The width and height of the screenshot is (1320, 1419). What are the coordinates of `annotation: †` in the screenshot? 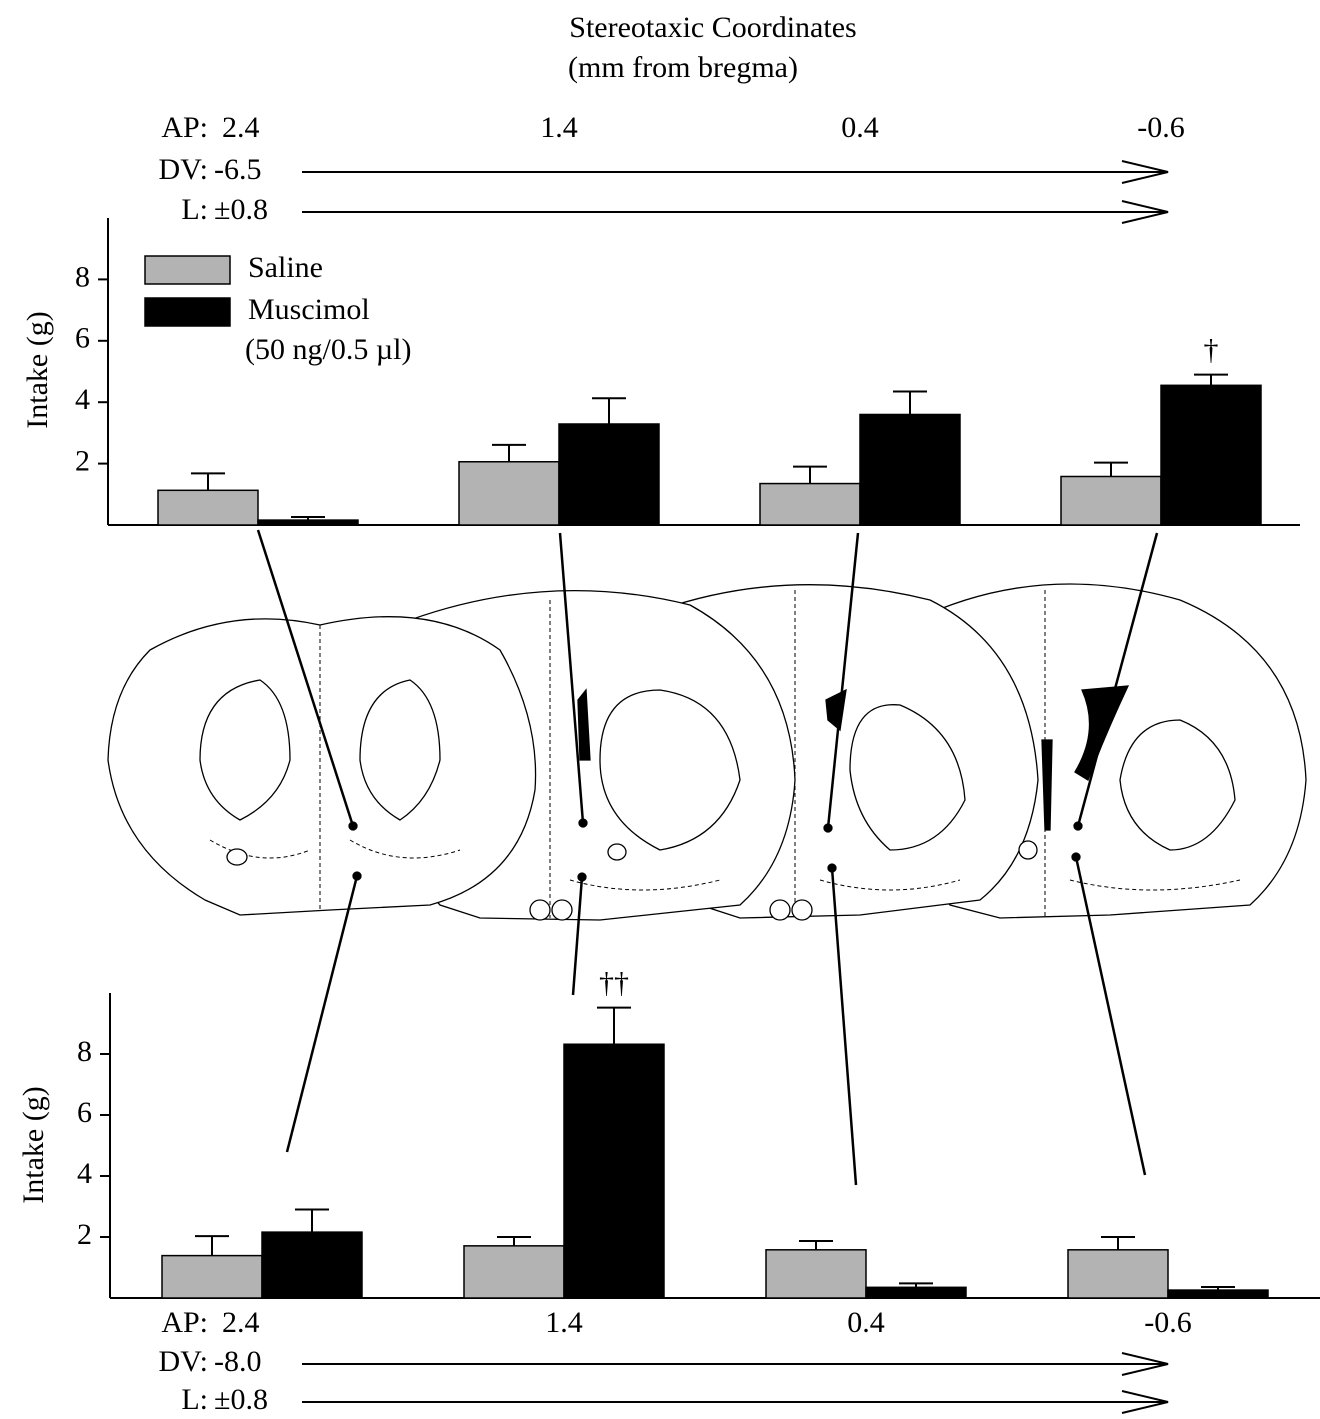 It's located at (1211, 349).